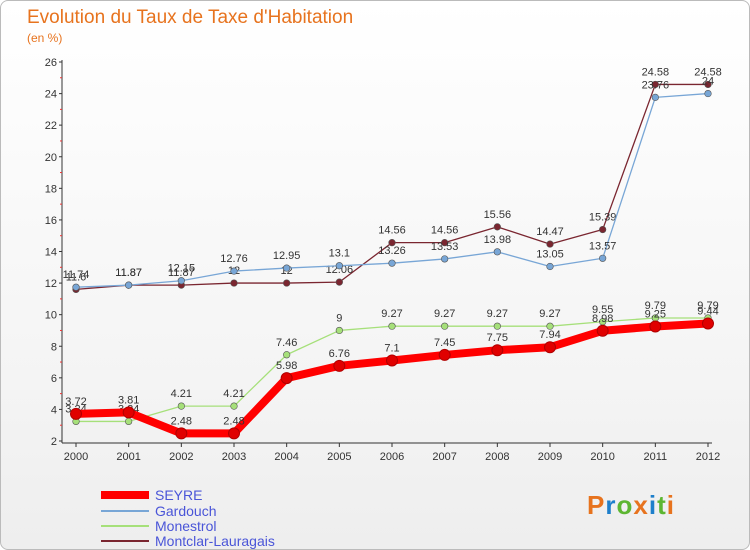 The width and height of the screenshot is (750, 550). What do you see at coordinates (215, 541) in the screenshot?
I see `legend-label: Montclar-Lauragais` at bounding box center [215, 541].